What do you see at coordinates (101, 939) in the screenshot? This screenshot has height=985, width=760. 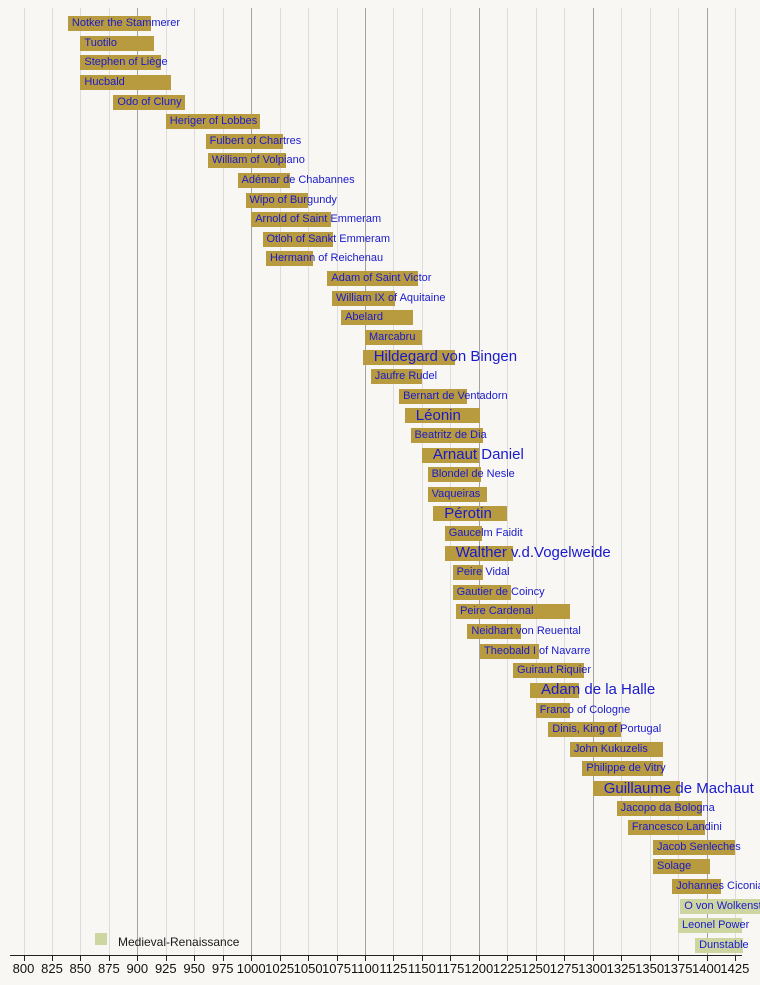 I see `legend-swatch` at bounding box center [101, 939].